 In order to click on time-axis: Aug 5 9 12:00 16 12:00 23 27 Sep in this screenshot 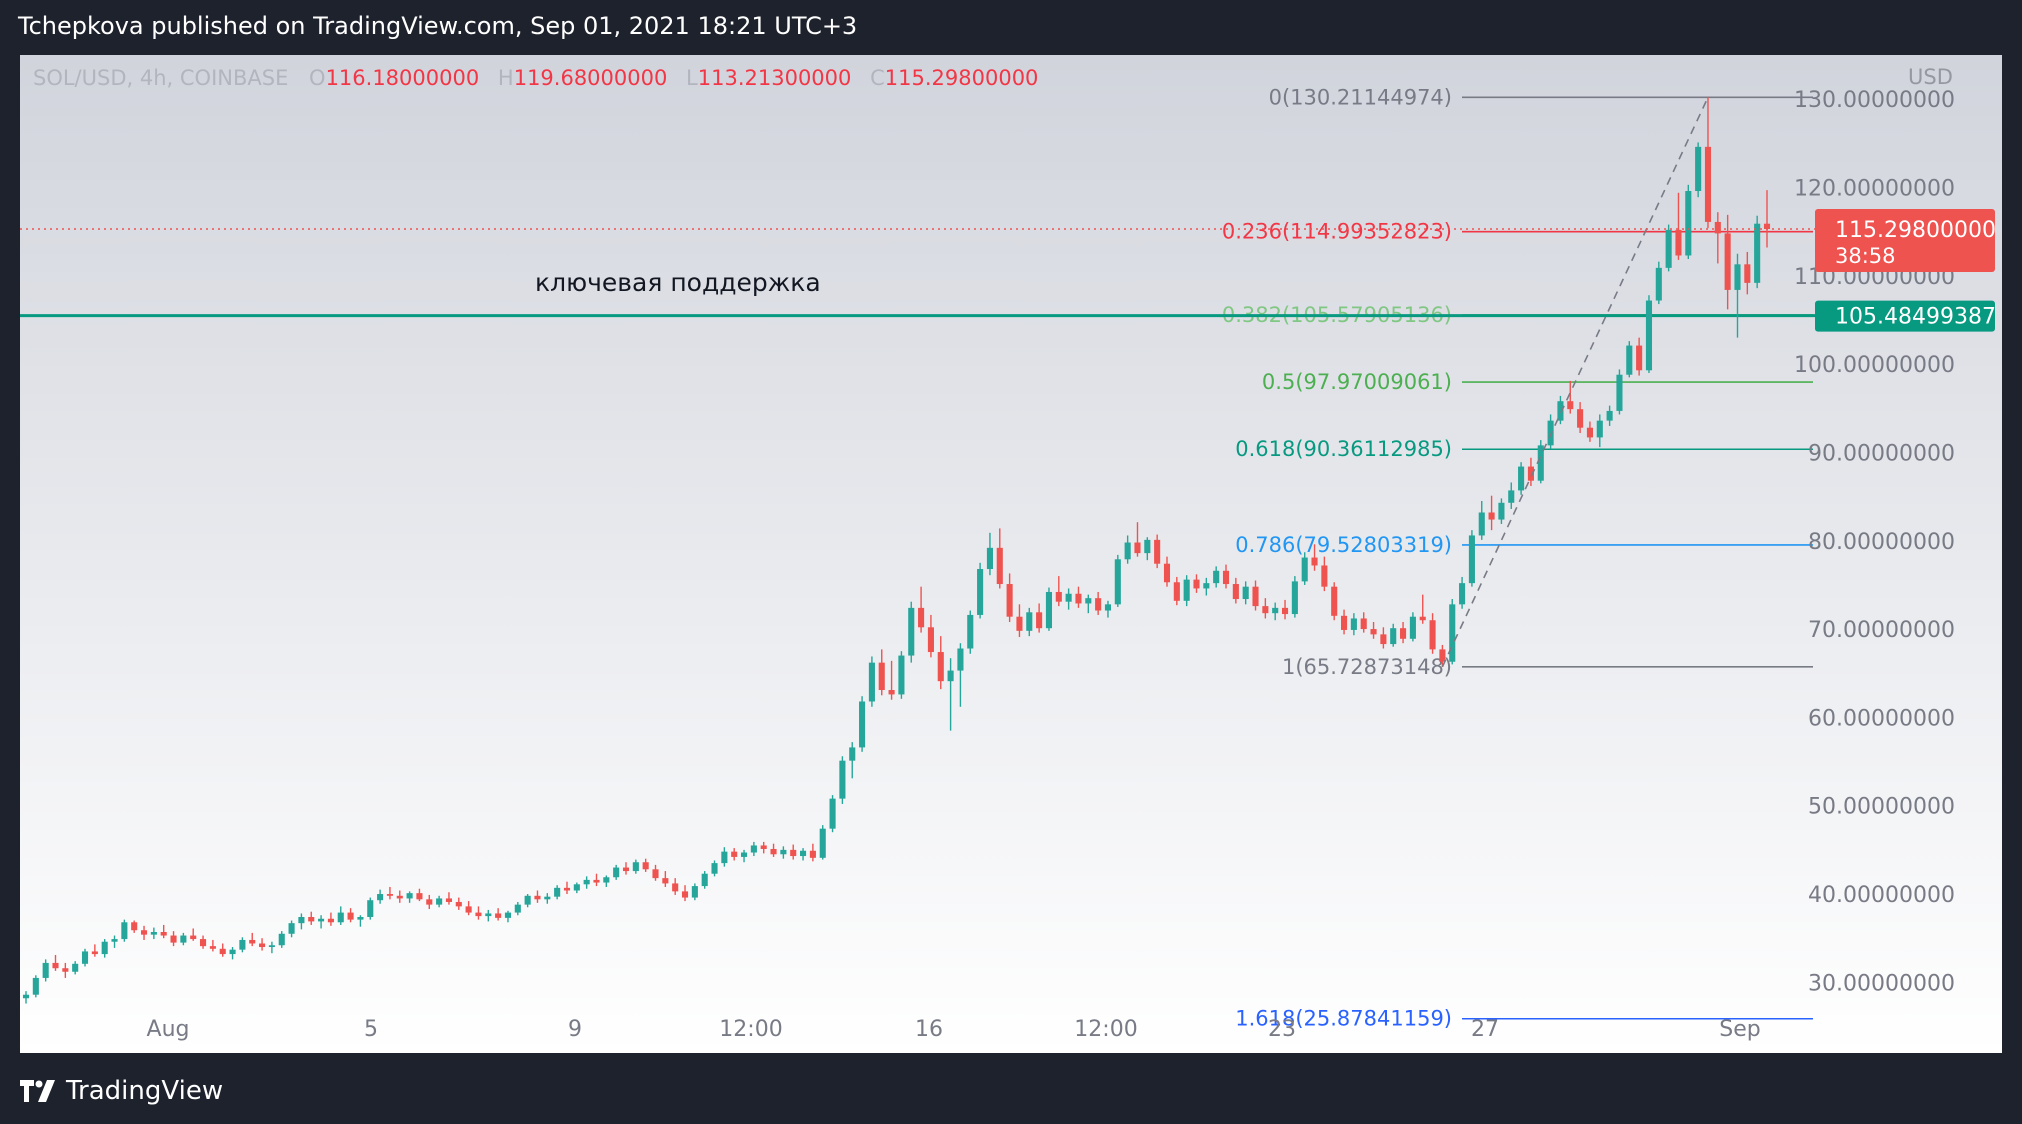, I will do `click(954, 1029)`.